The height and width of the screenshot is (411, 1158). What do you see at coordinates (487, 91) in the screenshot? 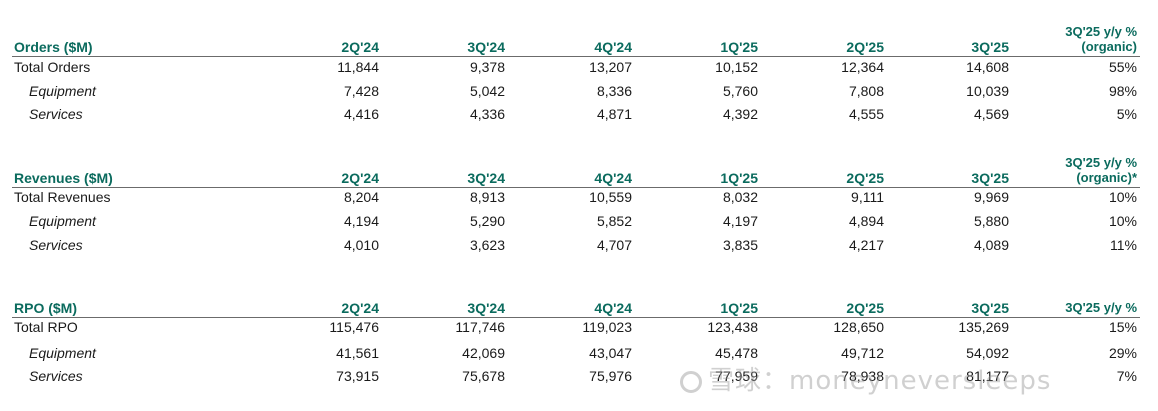
I see `table-cell: 5,042` at bounding box center [487, 91].